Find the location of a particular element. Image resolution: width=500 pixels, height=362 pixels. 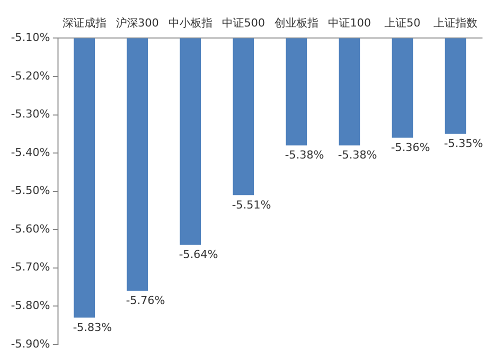

y-tick-label: -5.40% is located at coordinates (30, 152).